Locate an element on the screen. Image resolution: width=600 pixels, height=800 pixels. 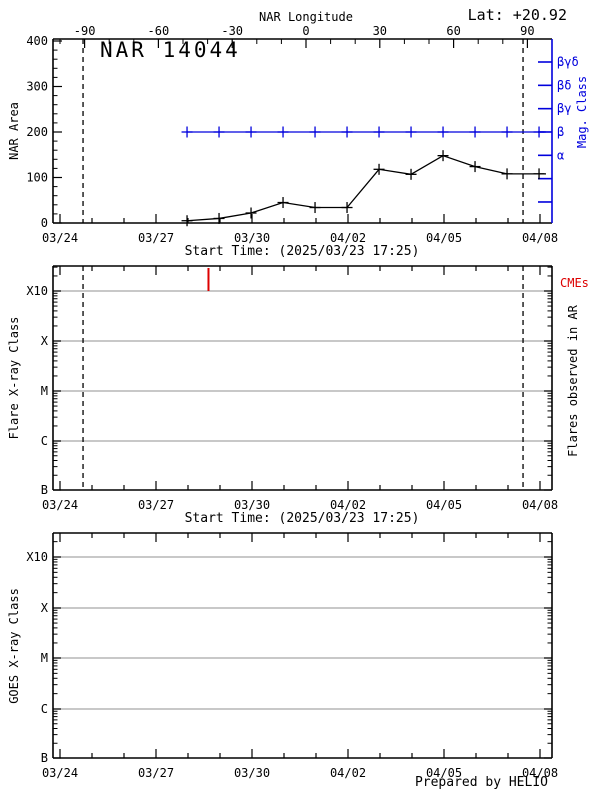
latitude-label: Lat: +20.92 is located at coordinates (517, 15).